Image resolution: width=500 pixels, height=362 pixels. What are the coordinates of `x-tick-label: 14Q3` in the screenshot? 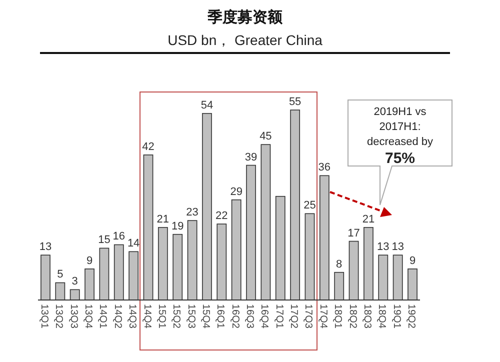 It's located at (132, 316).